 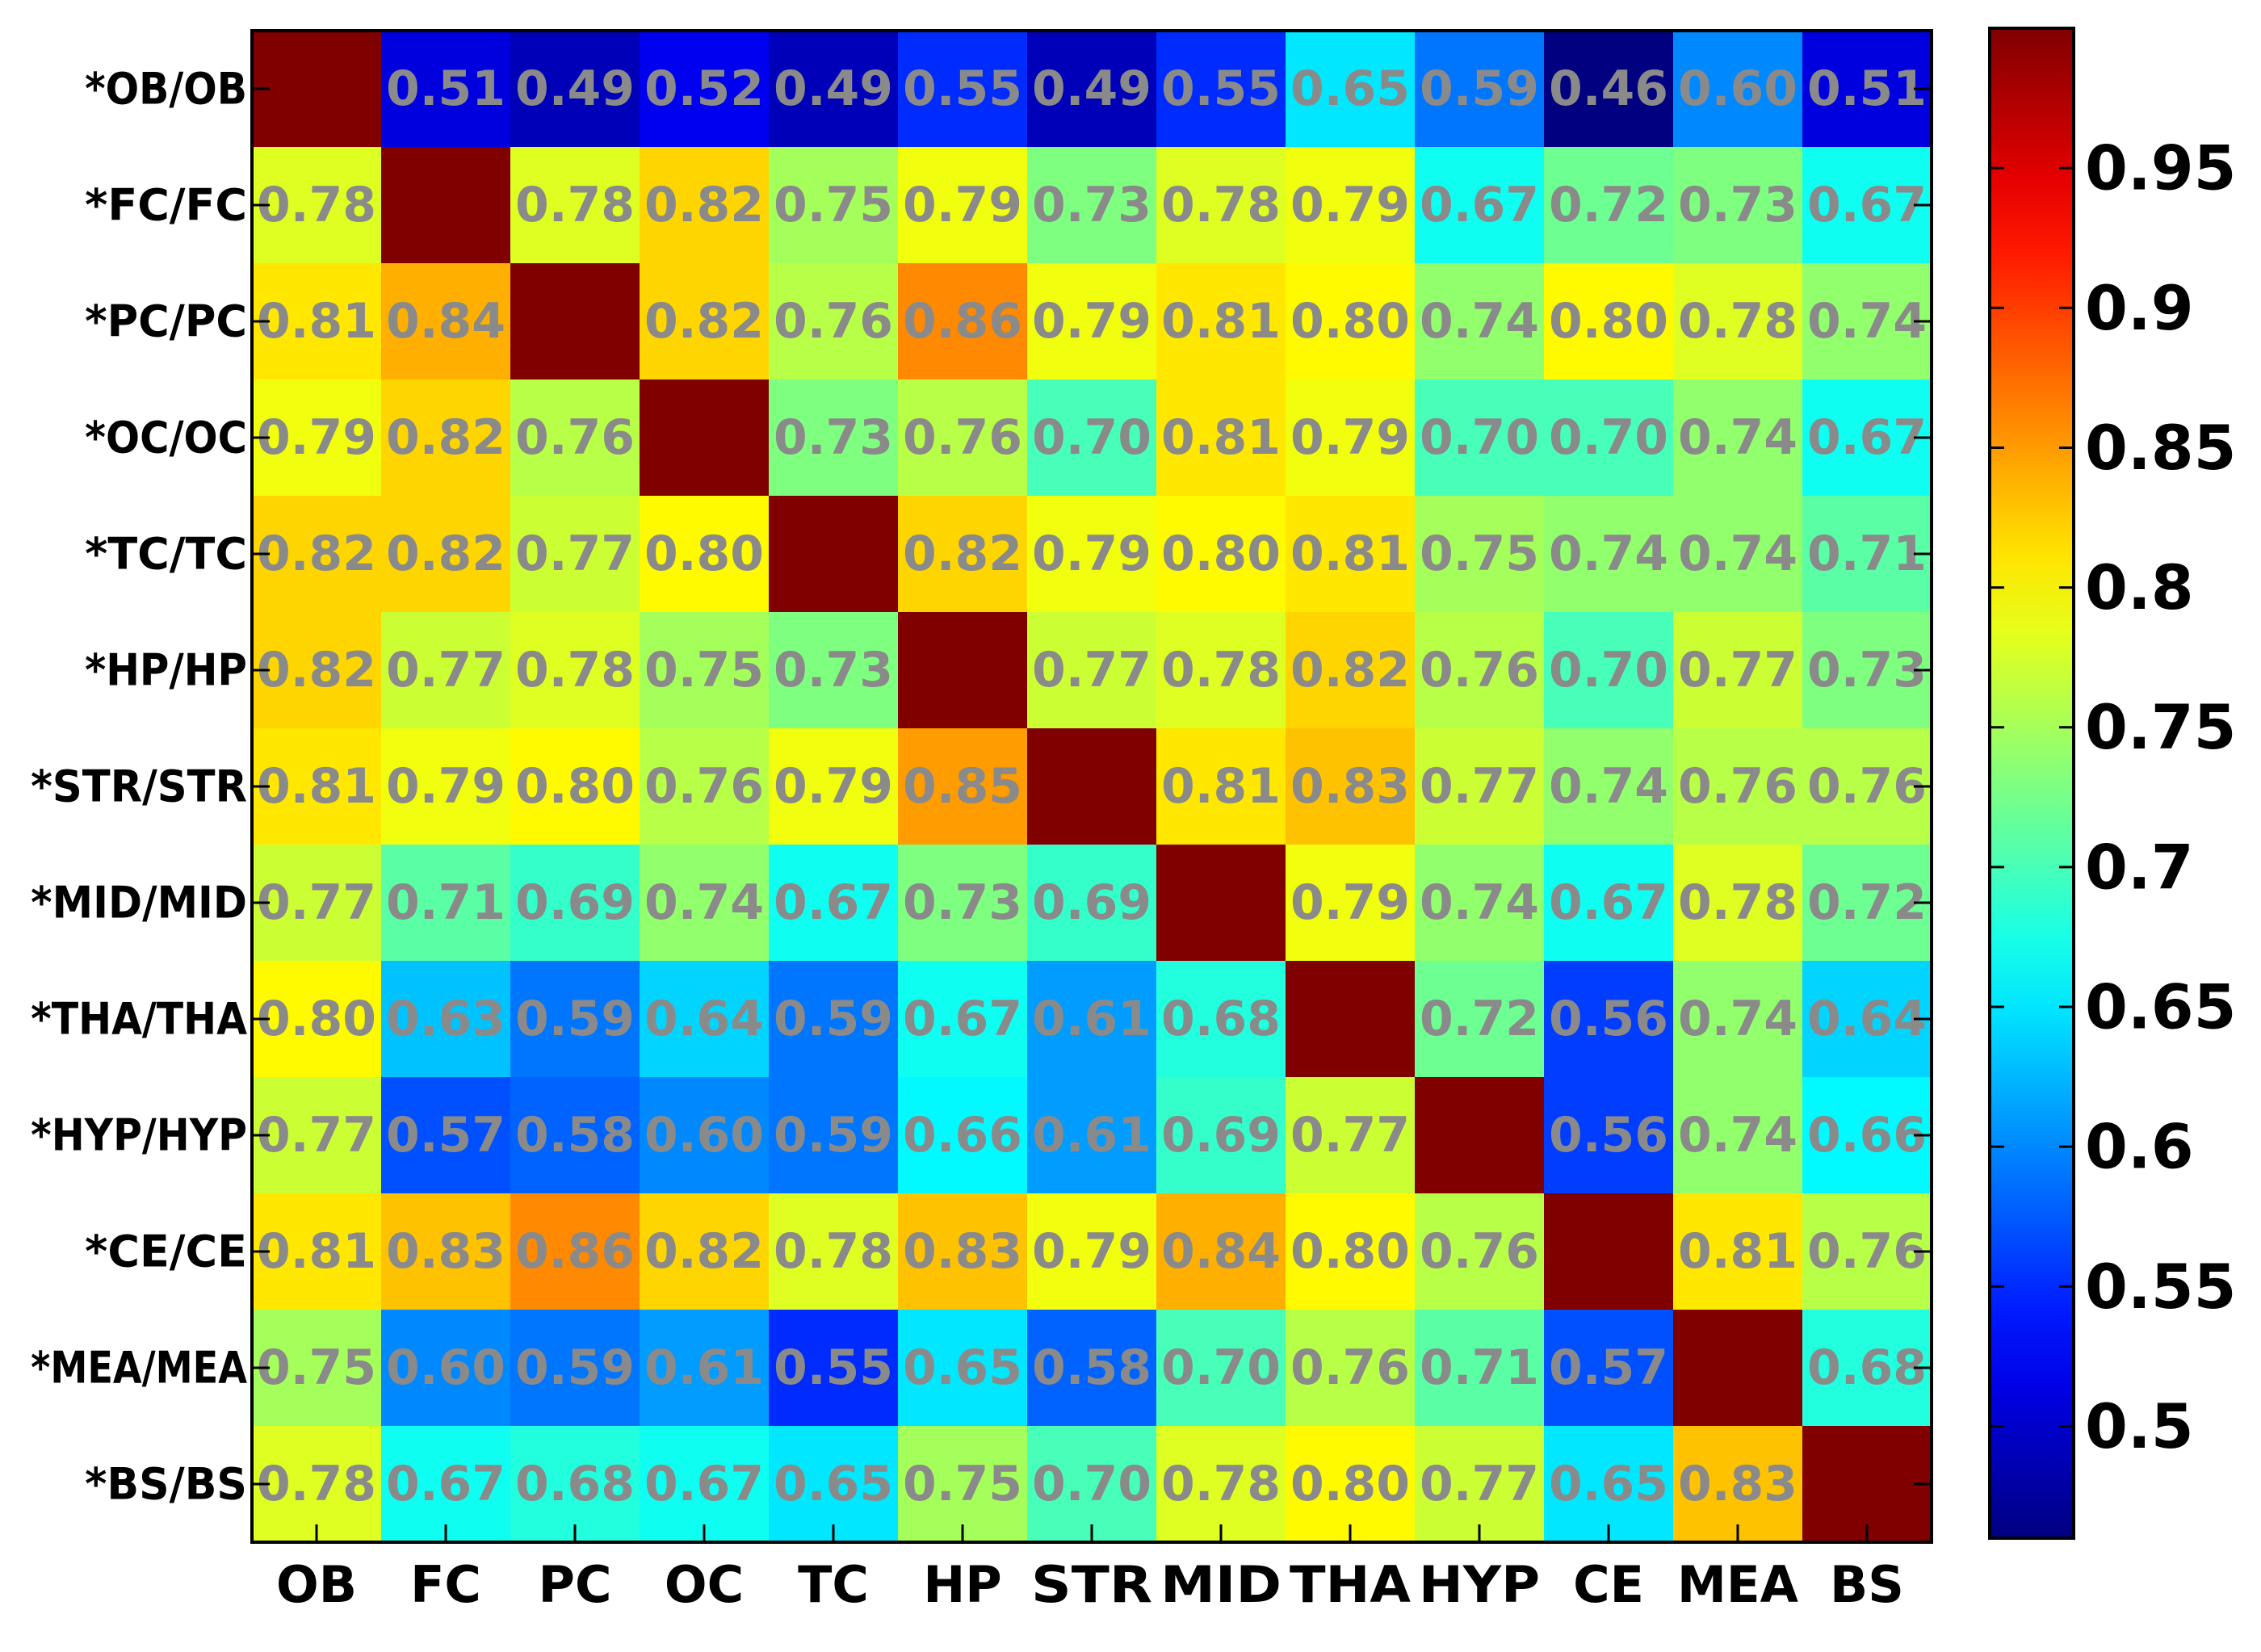 I want to click on colorbar-tick-label: 0.5, so click(x=2139, y=1426).